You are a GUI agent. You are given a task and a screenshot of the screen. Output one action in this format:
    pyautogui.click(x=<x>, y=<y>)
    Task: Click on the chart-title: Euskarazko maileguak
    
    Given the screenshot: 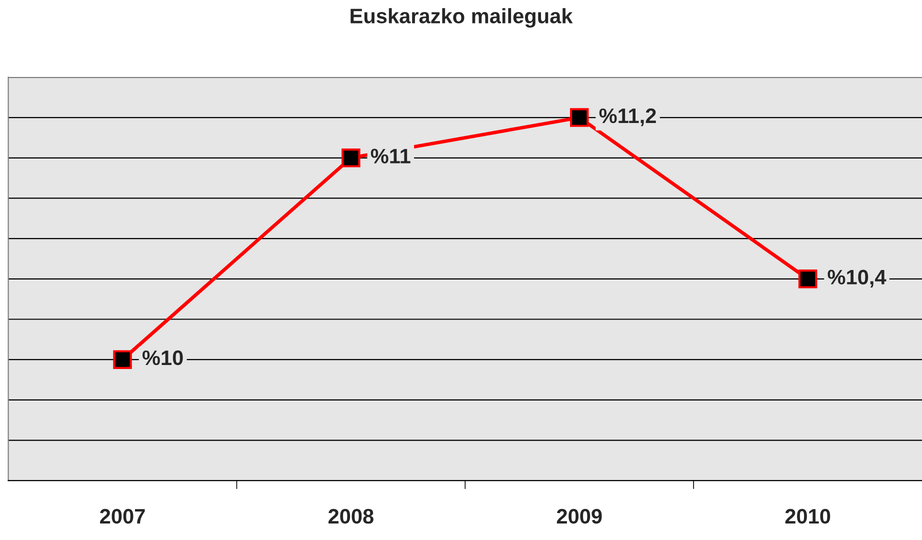 What is the action you would take?
    pyautogui.click(x=461, y=18)
    